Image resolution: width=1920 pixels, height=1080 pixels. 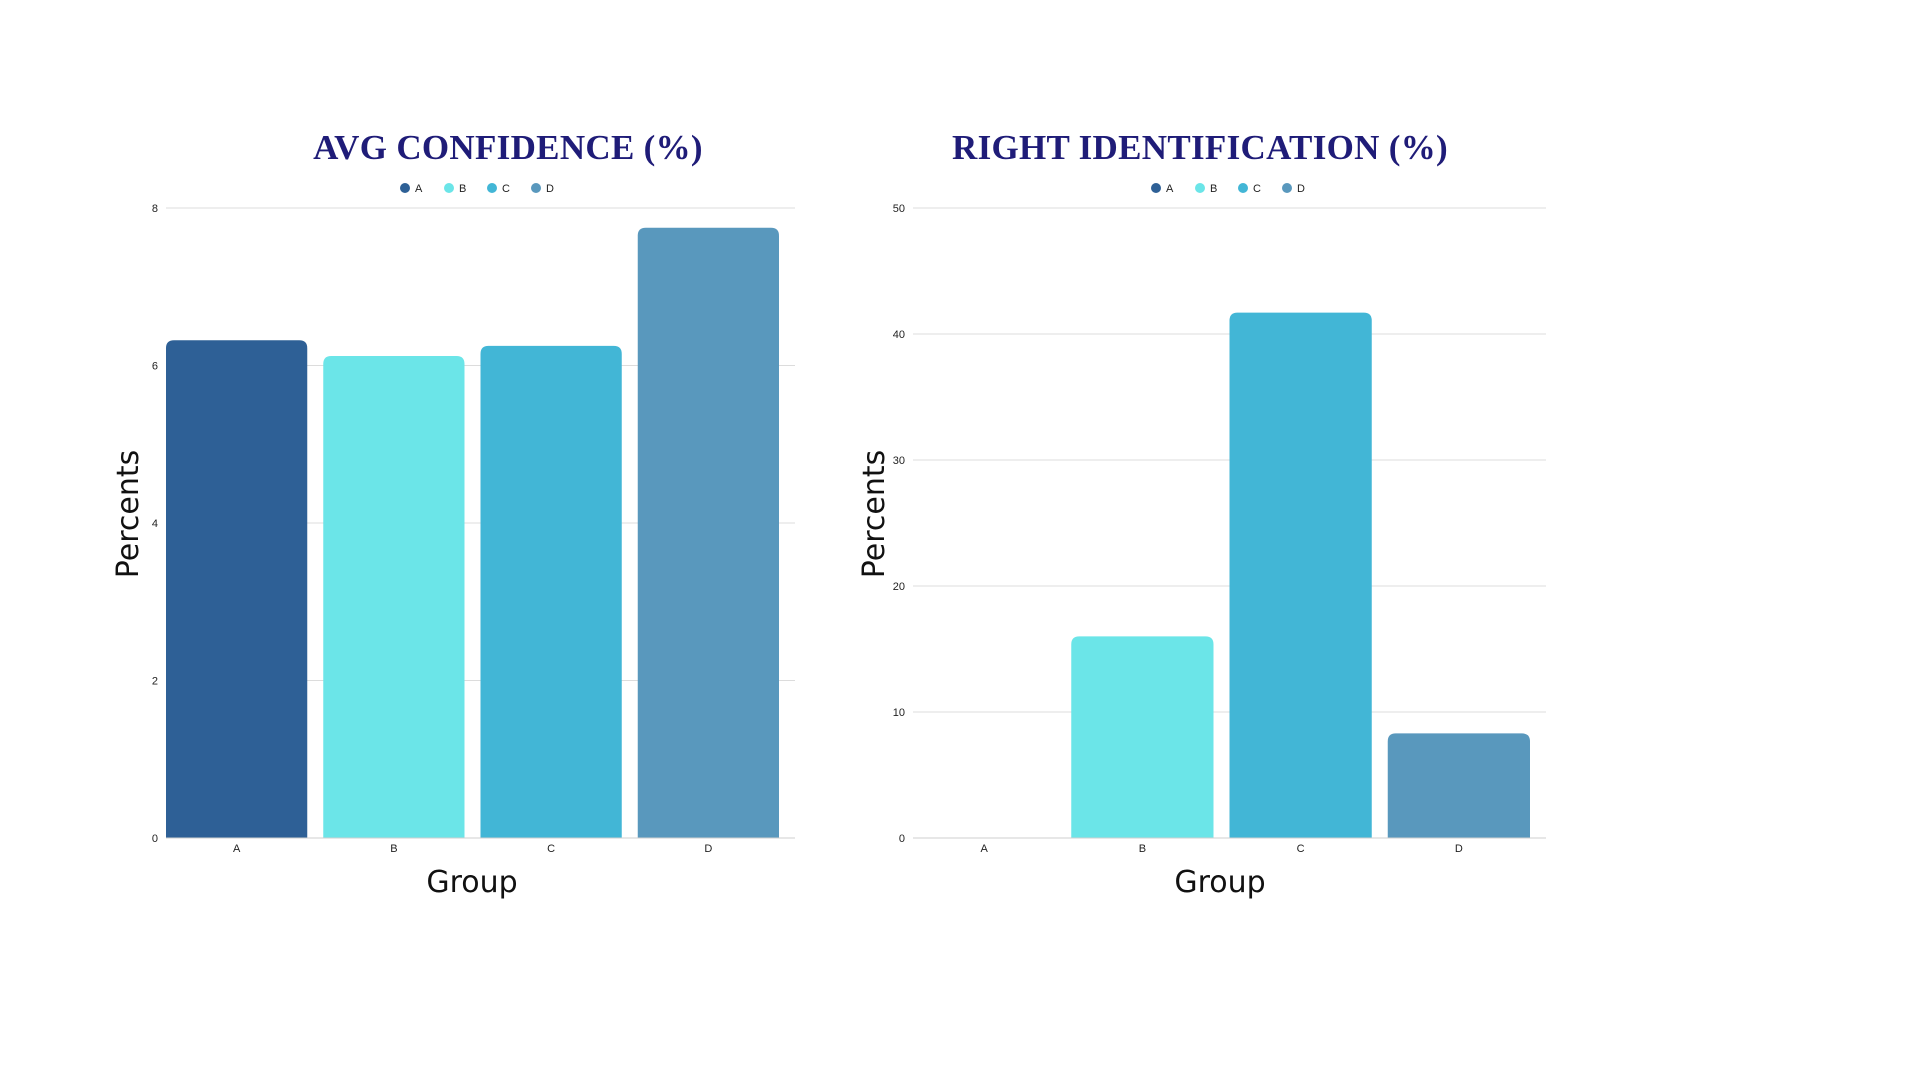 I want to click on y-tick-label: 4, so click(x=155, y=524).